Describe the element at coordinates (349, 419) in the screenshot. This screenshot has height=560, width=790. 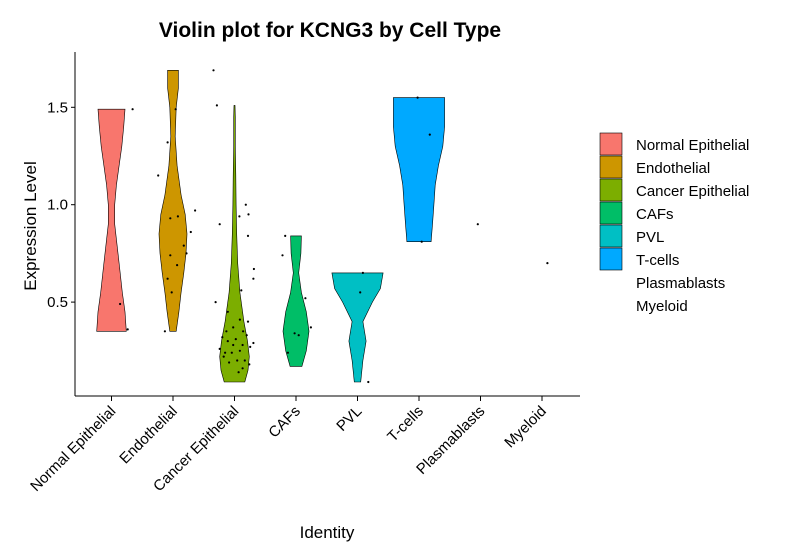
I see `x-tick-label: PVL` at that location.